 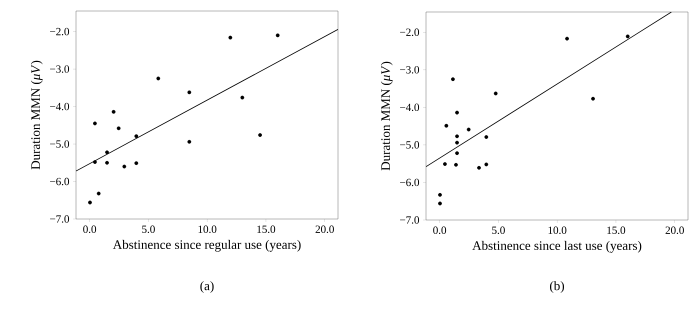 What do you see at coordinates (207, 287) in the screenshot?
I see `text: (a)` at bounding box center [207, 287].